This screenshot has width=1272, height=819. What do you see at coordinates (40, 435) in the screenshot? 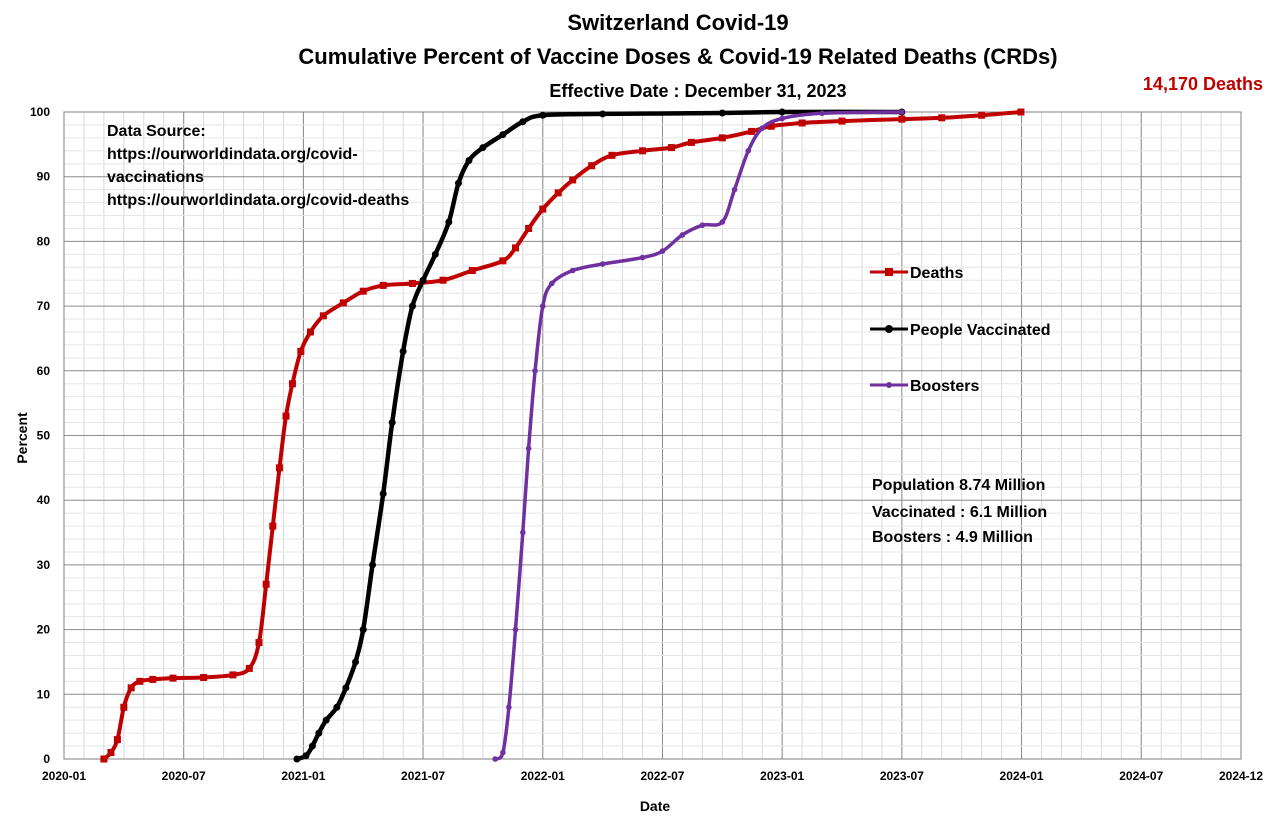
I see `y-tick-labels: 0 10 20 30 40 50 60 70 80 90 100` at bounding box center [40, 435].